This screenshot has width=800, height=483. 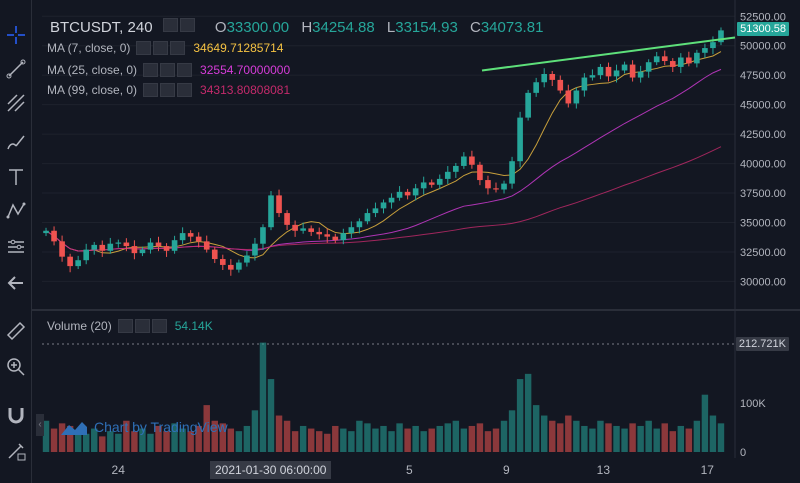 What do you see at coordinates (475, 27) in the screenshot?
I see `close-label: C` at bounding box center [475, 27].